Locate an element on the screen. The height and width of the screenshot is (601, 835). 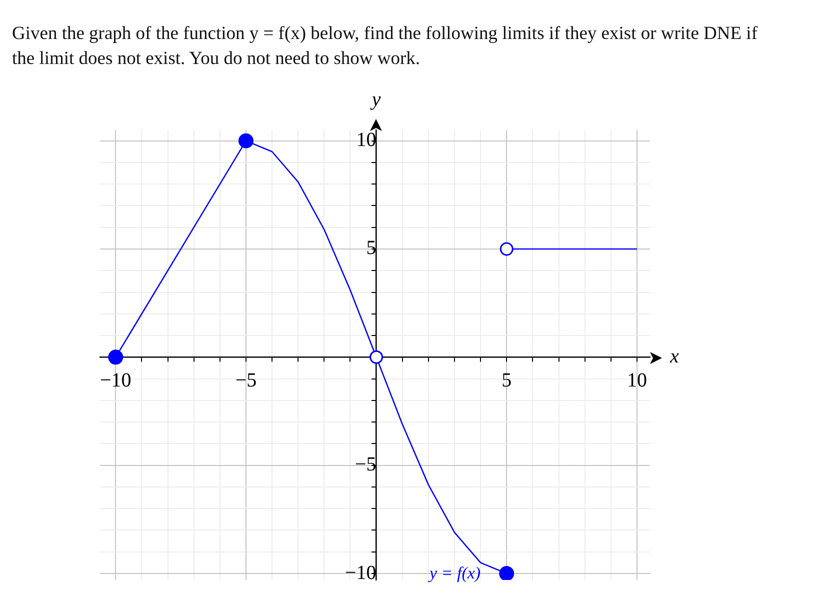
chart-title: Given the graph of the function y = f(x) below, find the following limits if they exist or write DNE if the limit does not exist. You do not need to show work. is located at coordinates (385, 47).